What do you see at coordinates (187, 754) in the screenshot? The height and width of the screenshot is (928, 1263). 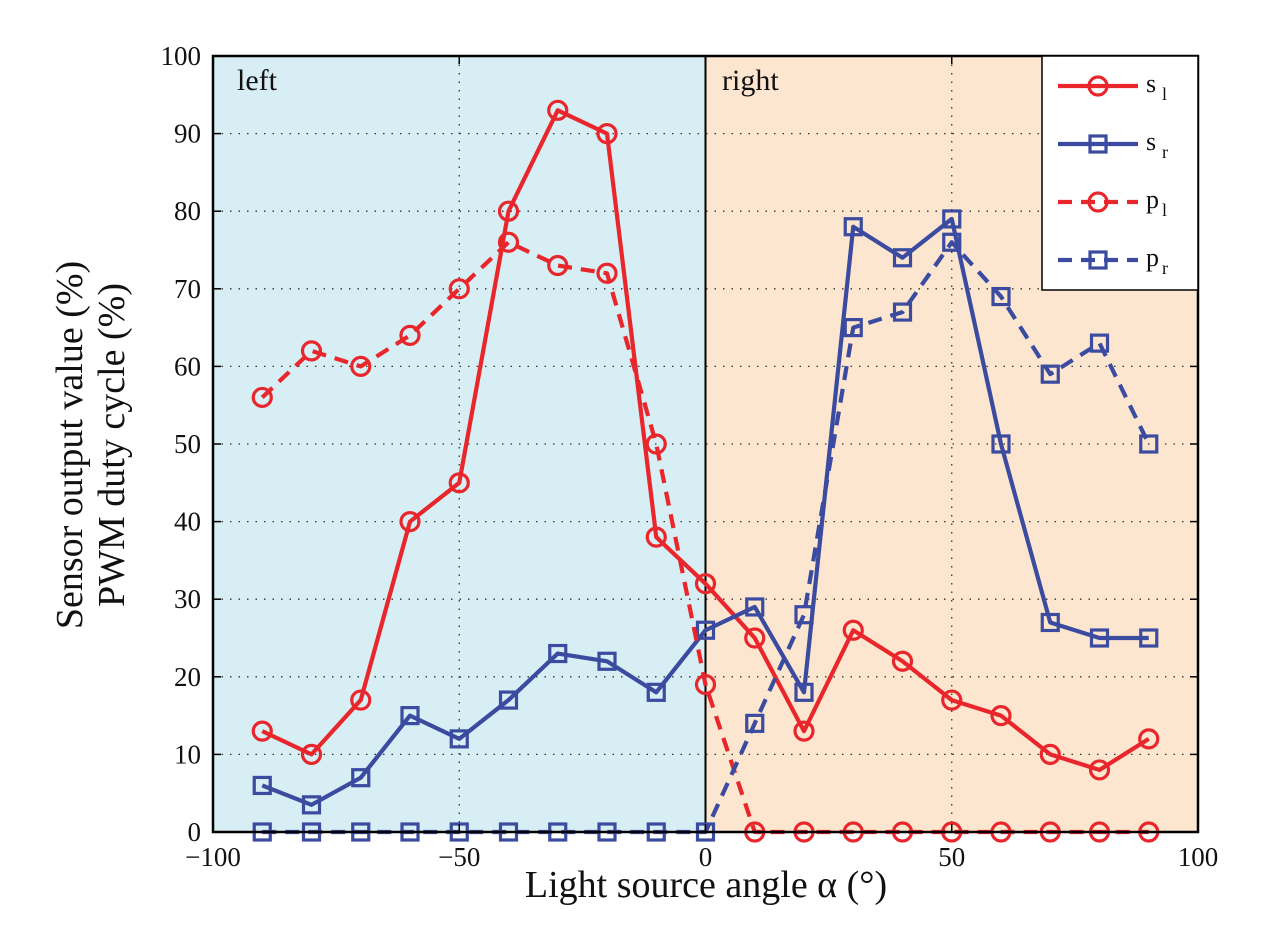 I see `y-tick-label: 10` at bounding box center [187, 754].